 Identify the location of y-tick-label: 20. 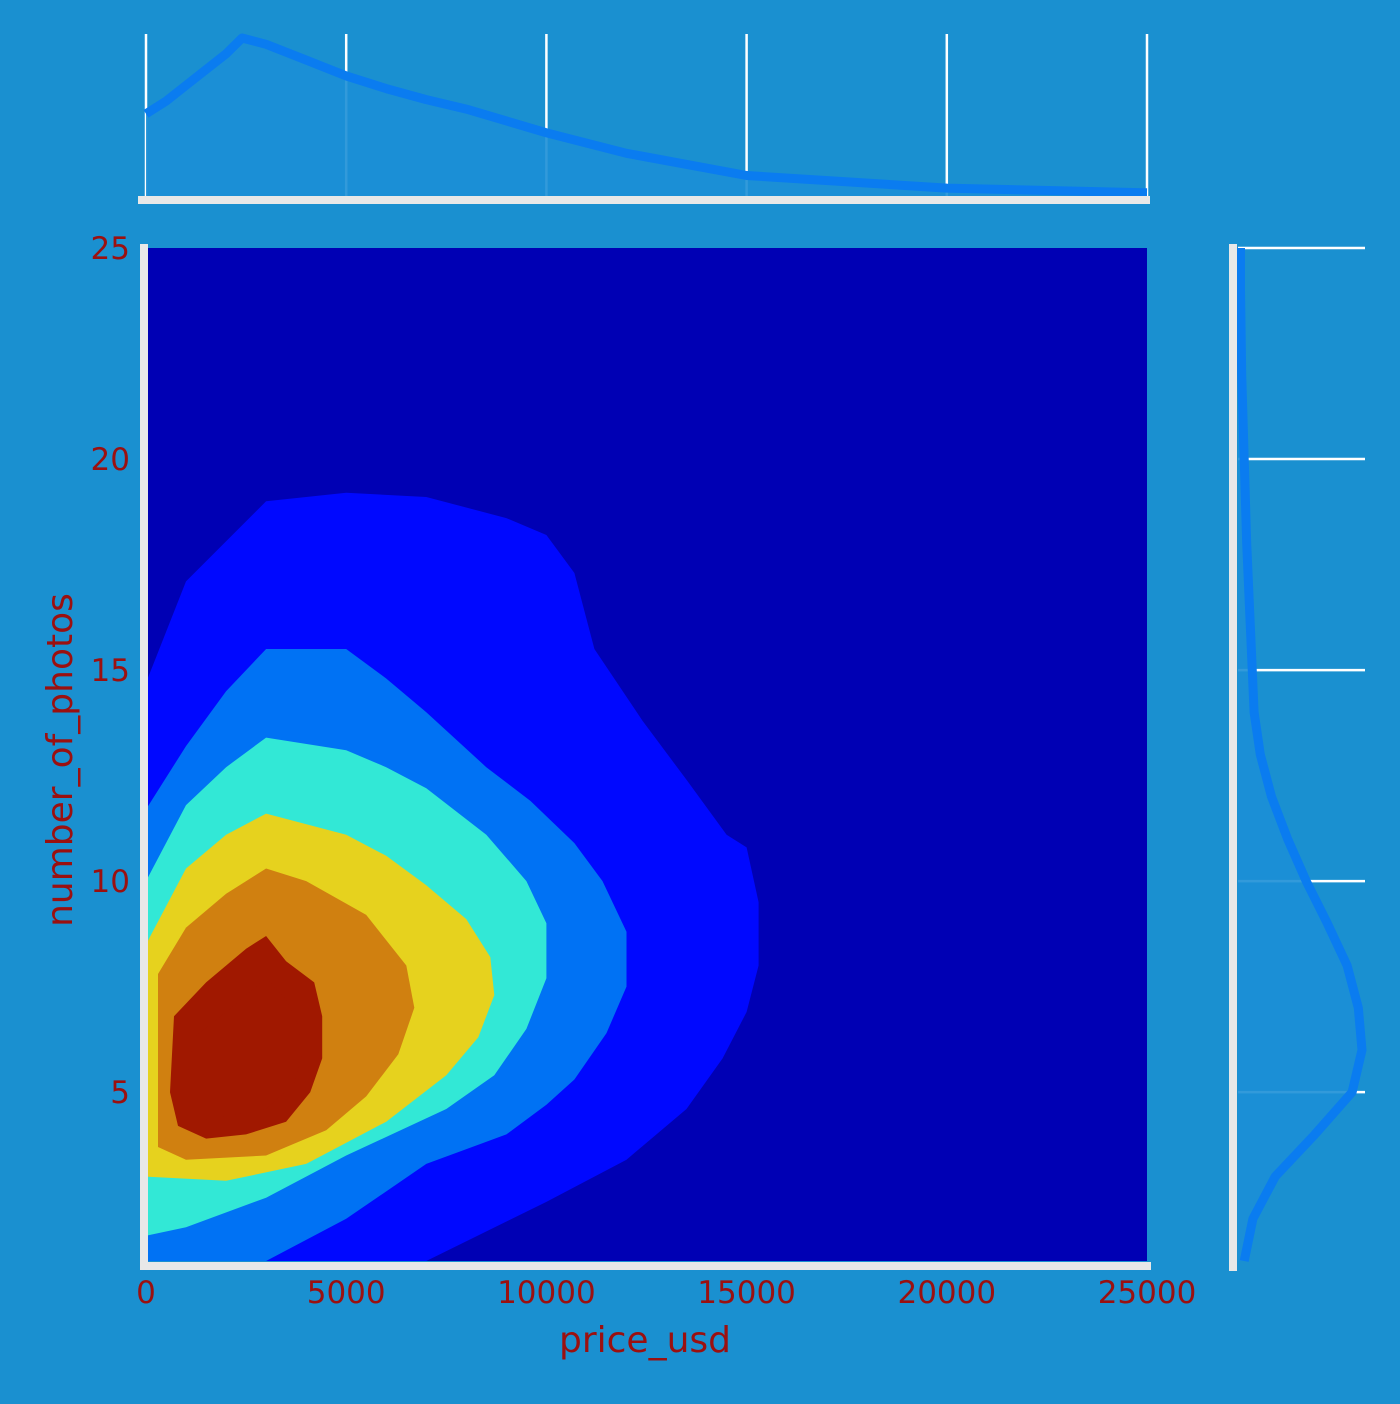
(110, 460).